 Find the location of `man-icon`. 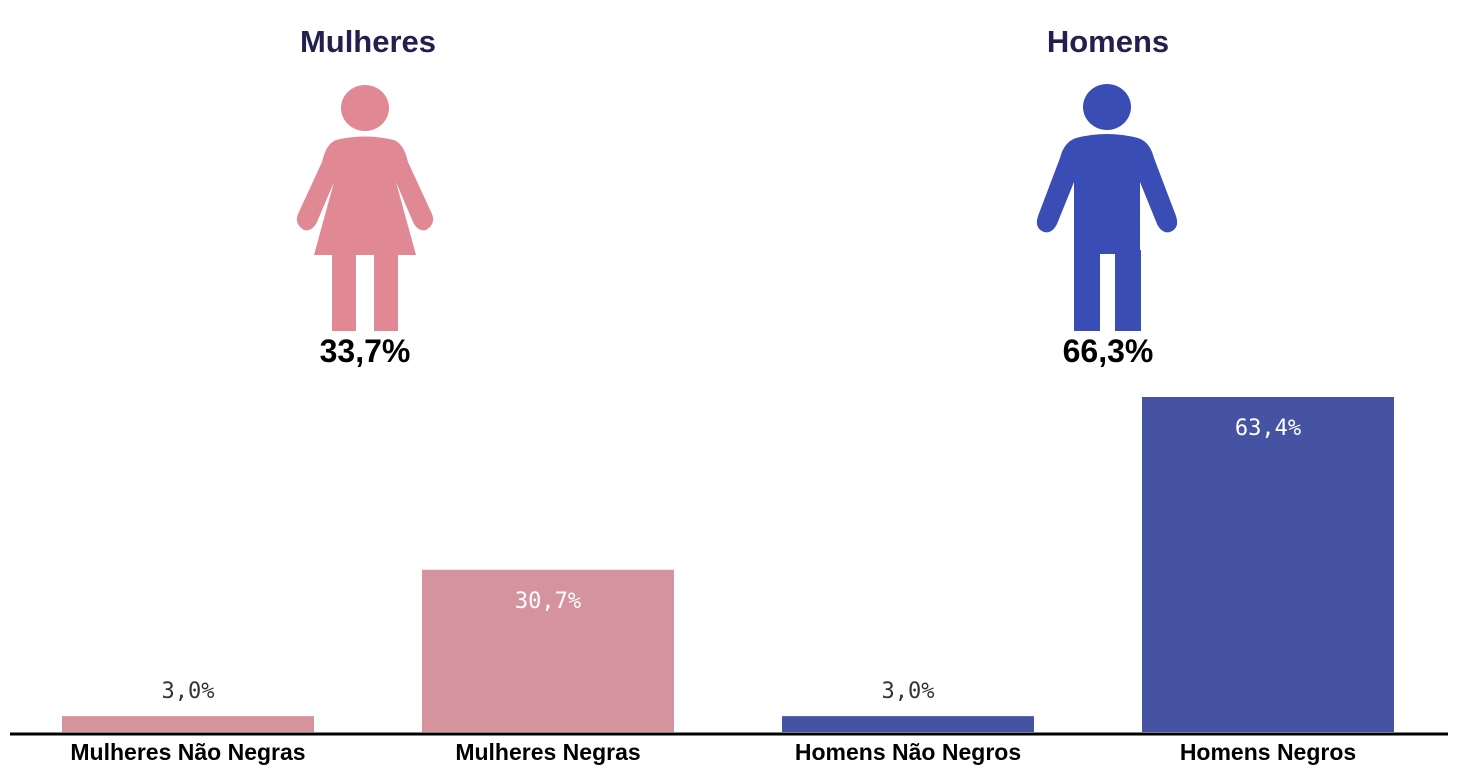

man-icon is located at coordinates (1107, 207).